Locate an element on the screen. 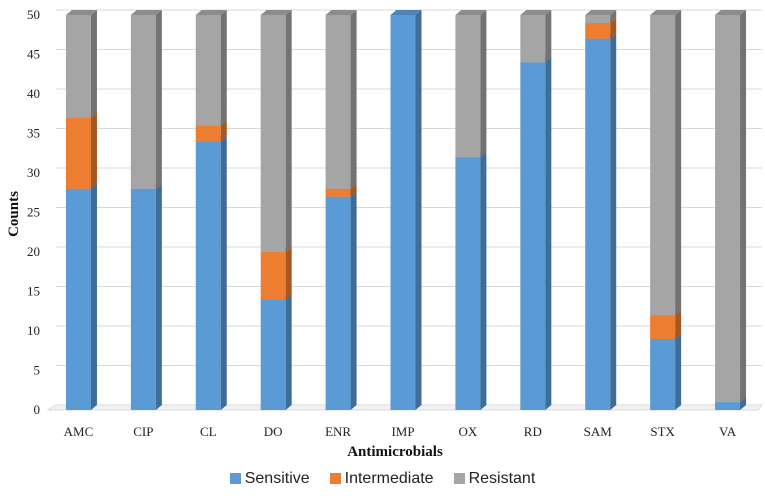 The image size is (765, 496). x-tick-label: ENR is located at coordinates (338, 431).